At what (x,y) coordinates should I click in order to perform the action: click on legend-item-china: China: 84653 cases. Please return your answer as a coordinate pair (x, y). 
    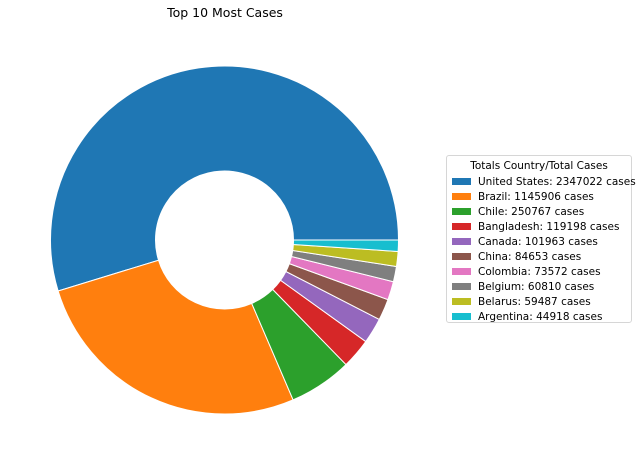
    Looking at the image, I should click on (541, 256).